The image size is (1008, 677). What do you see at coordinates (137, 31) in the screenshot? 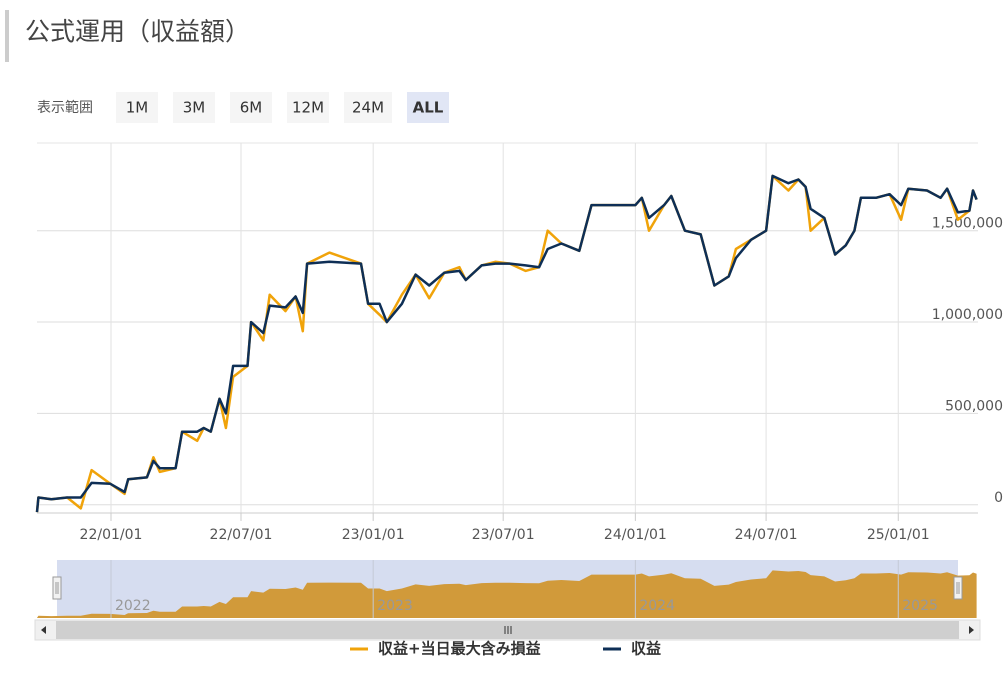
I see `page-title: 公式運用（収益額）` at bounding box center [137, 31].